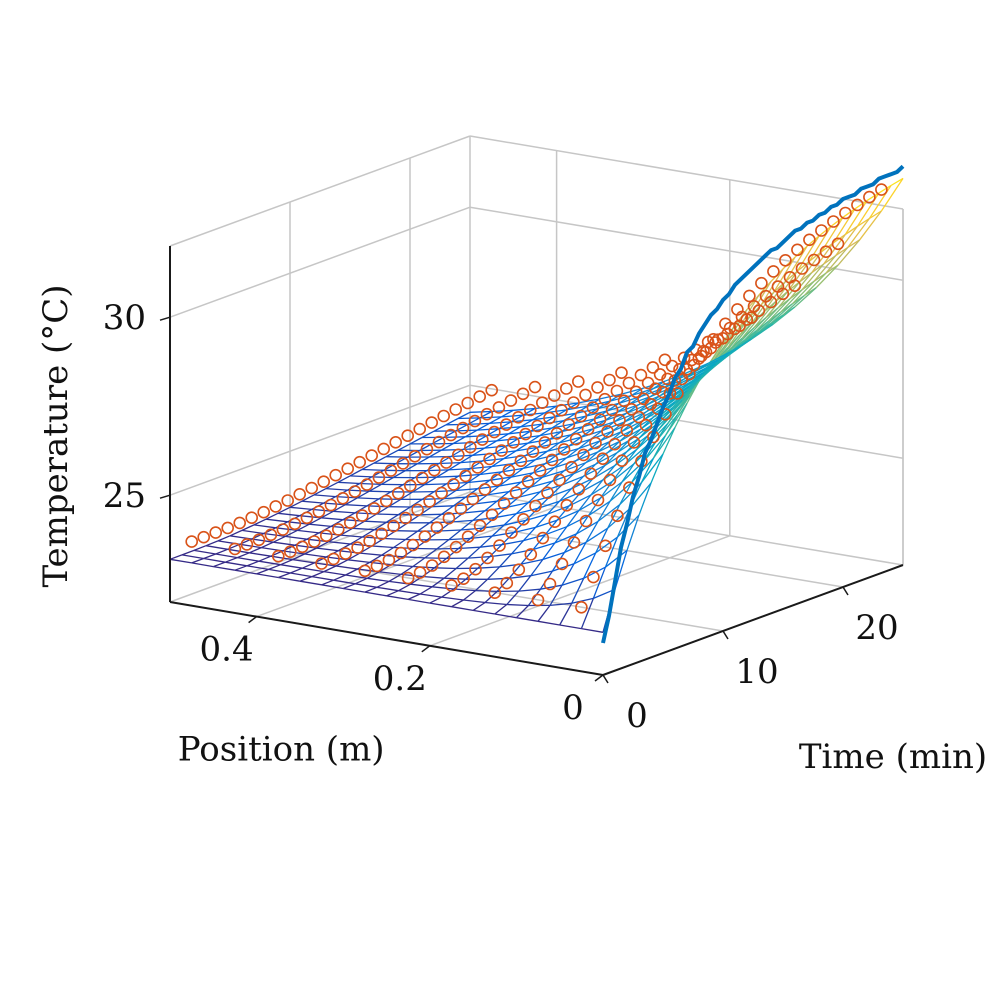 This screenshot has width=1000, height=1000. Describe the element at coordinates (580, 591) in the screenshot. I see `x-gridline` at that location.